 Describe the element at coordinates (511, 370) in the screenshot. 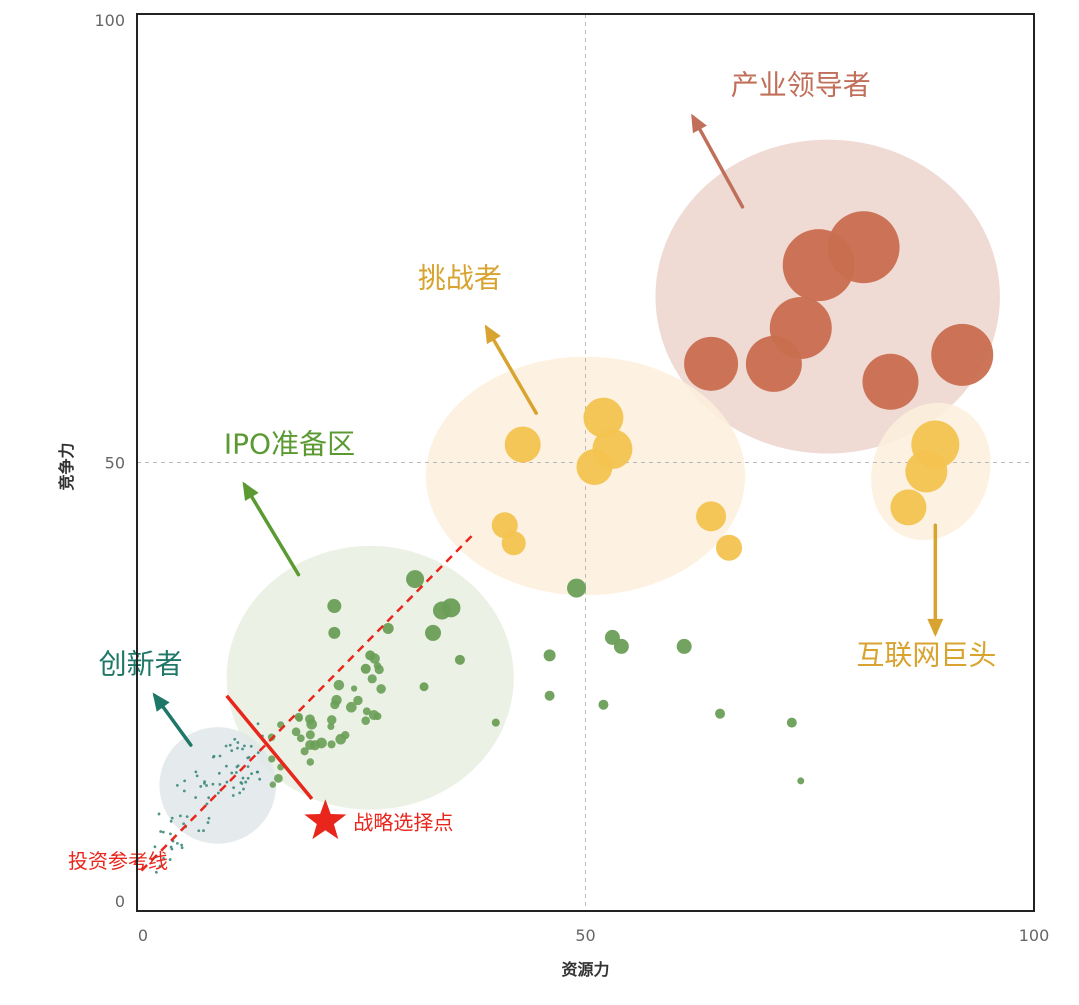

I see `arrow-挑战者` at that location.